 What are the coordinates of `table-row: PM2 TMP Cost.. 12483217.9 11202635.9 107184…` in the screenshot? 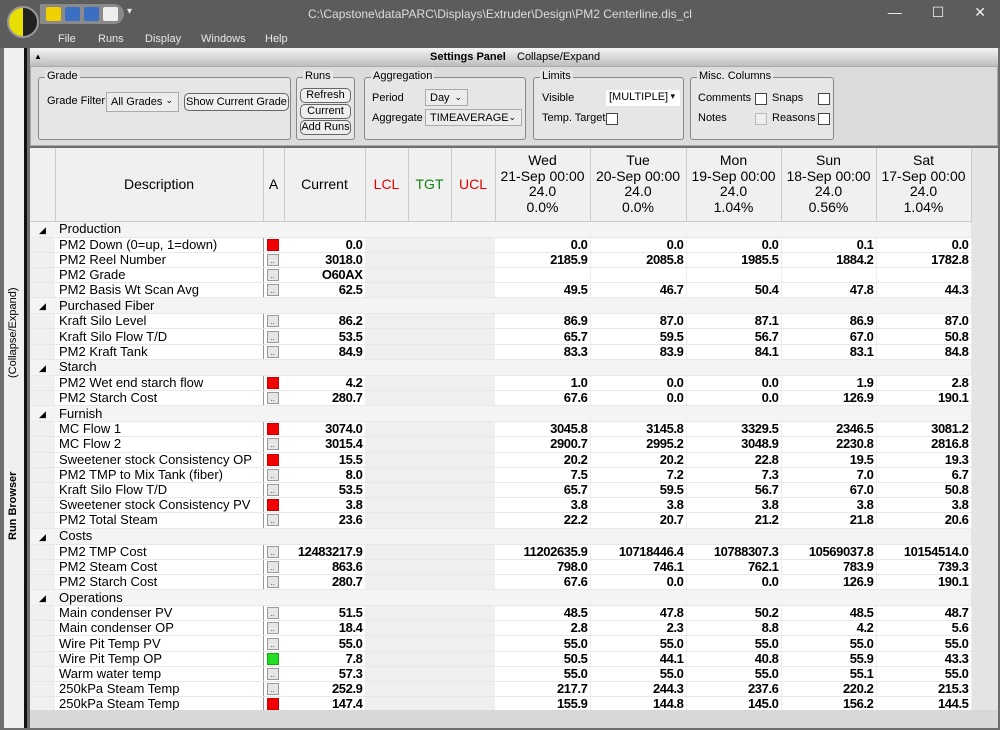 It's located at (501, 552).